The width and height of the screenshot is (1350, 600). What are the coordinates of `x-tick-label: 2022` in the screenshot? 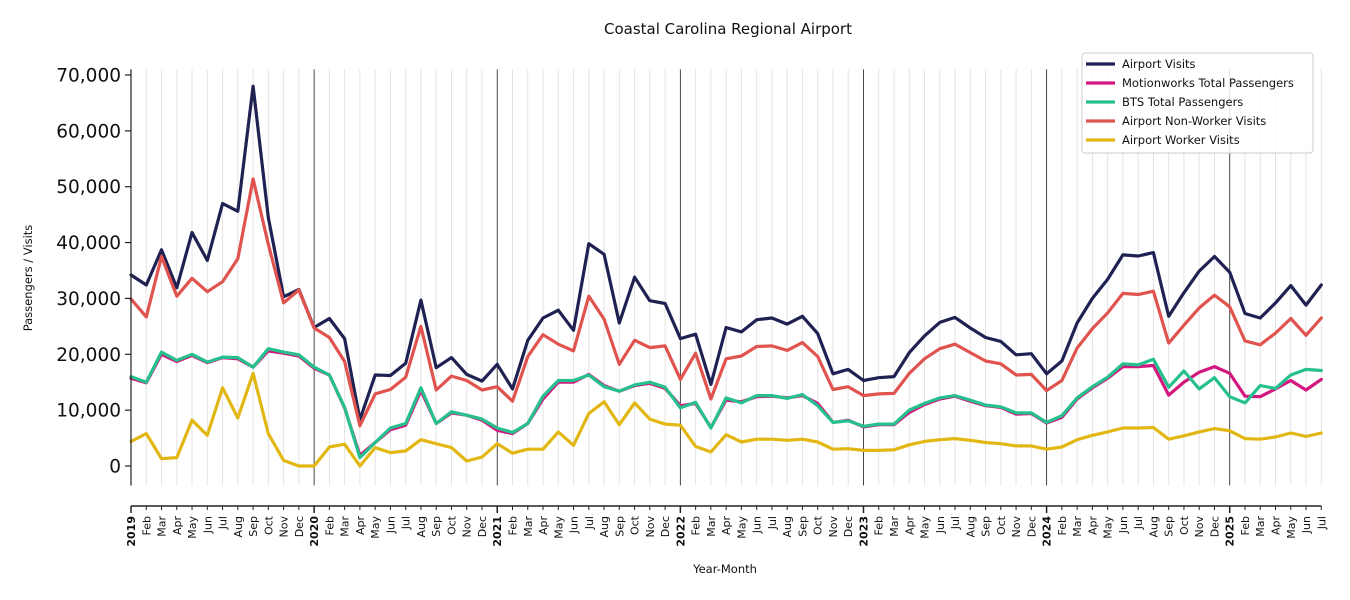 It's located at (680, 531).